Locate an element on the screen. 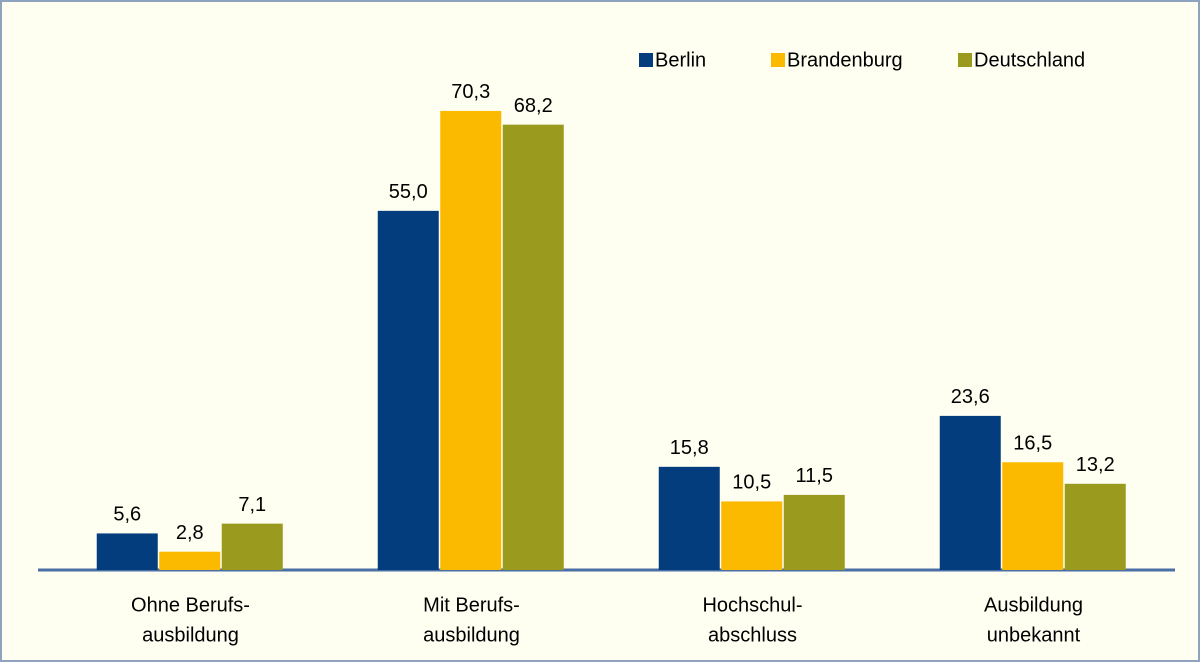  x-tick-label: abschluss is located at coordinates (752, 635).